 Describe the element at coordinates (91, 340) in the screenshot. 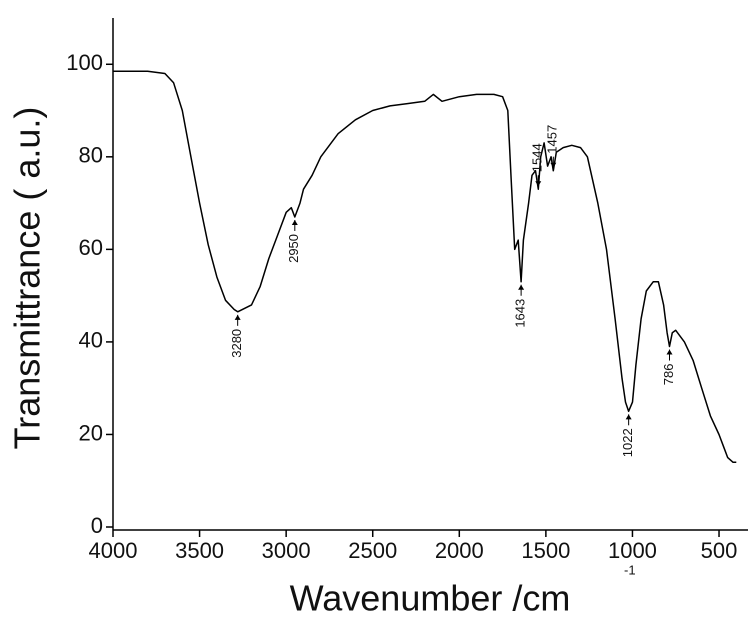

I see `y-tick-label: 40` at that location.